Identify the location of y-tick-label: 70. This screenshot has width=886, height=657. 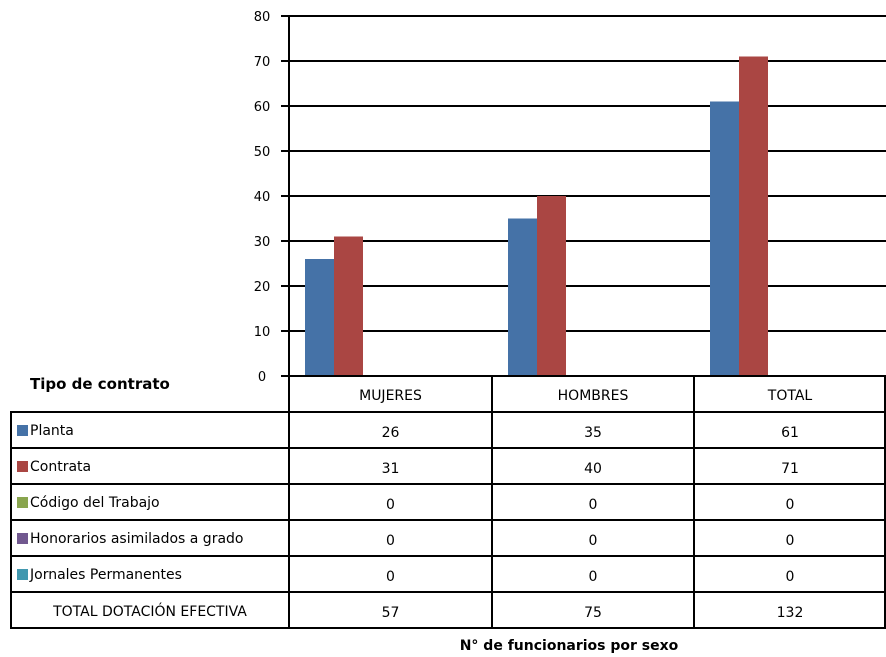
(262, 62).